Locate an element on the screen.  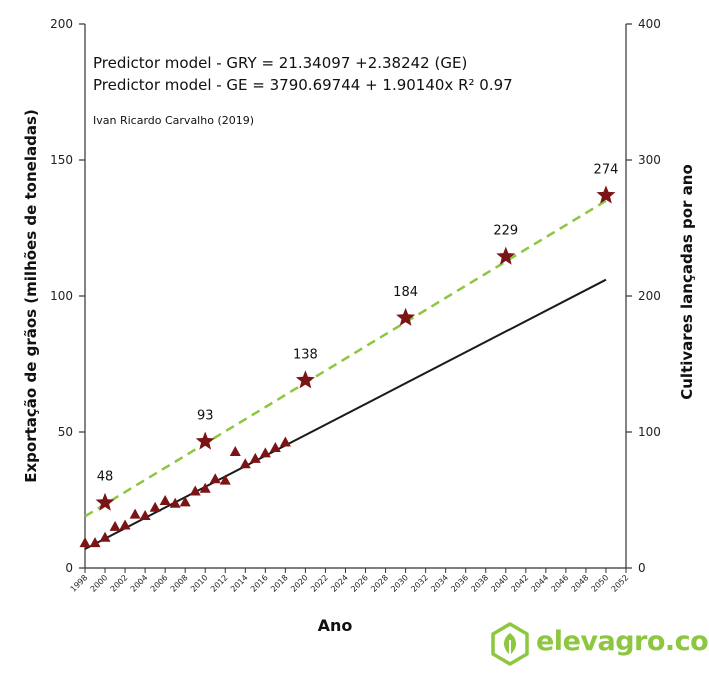
author-note: Ivan Ricardo Carvalho (2019) is located at coordinates (173, 120).